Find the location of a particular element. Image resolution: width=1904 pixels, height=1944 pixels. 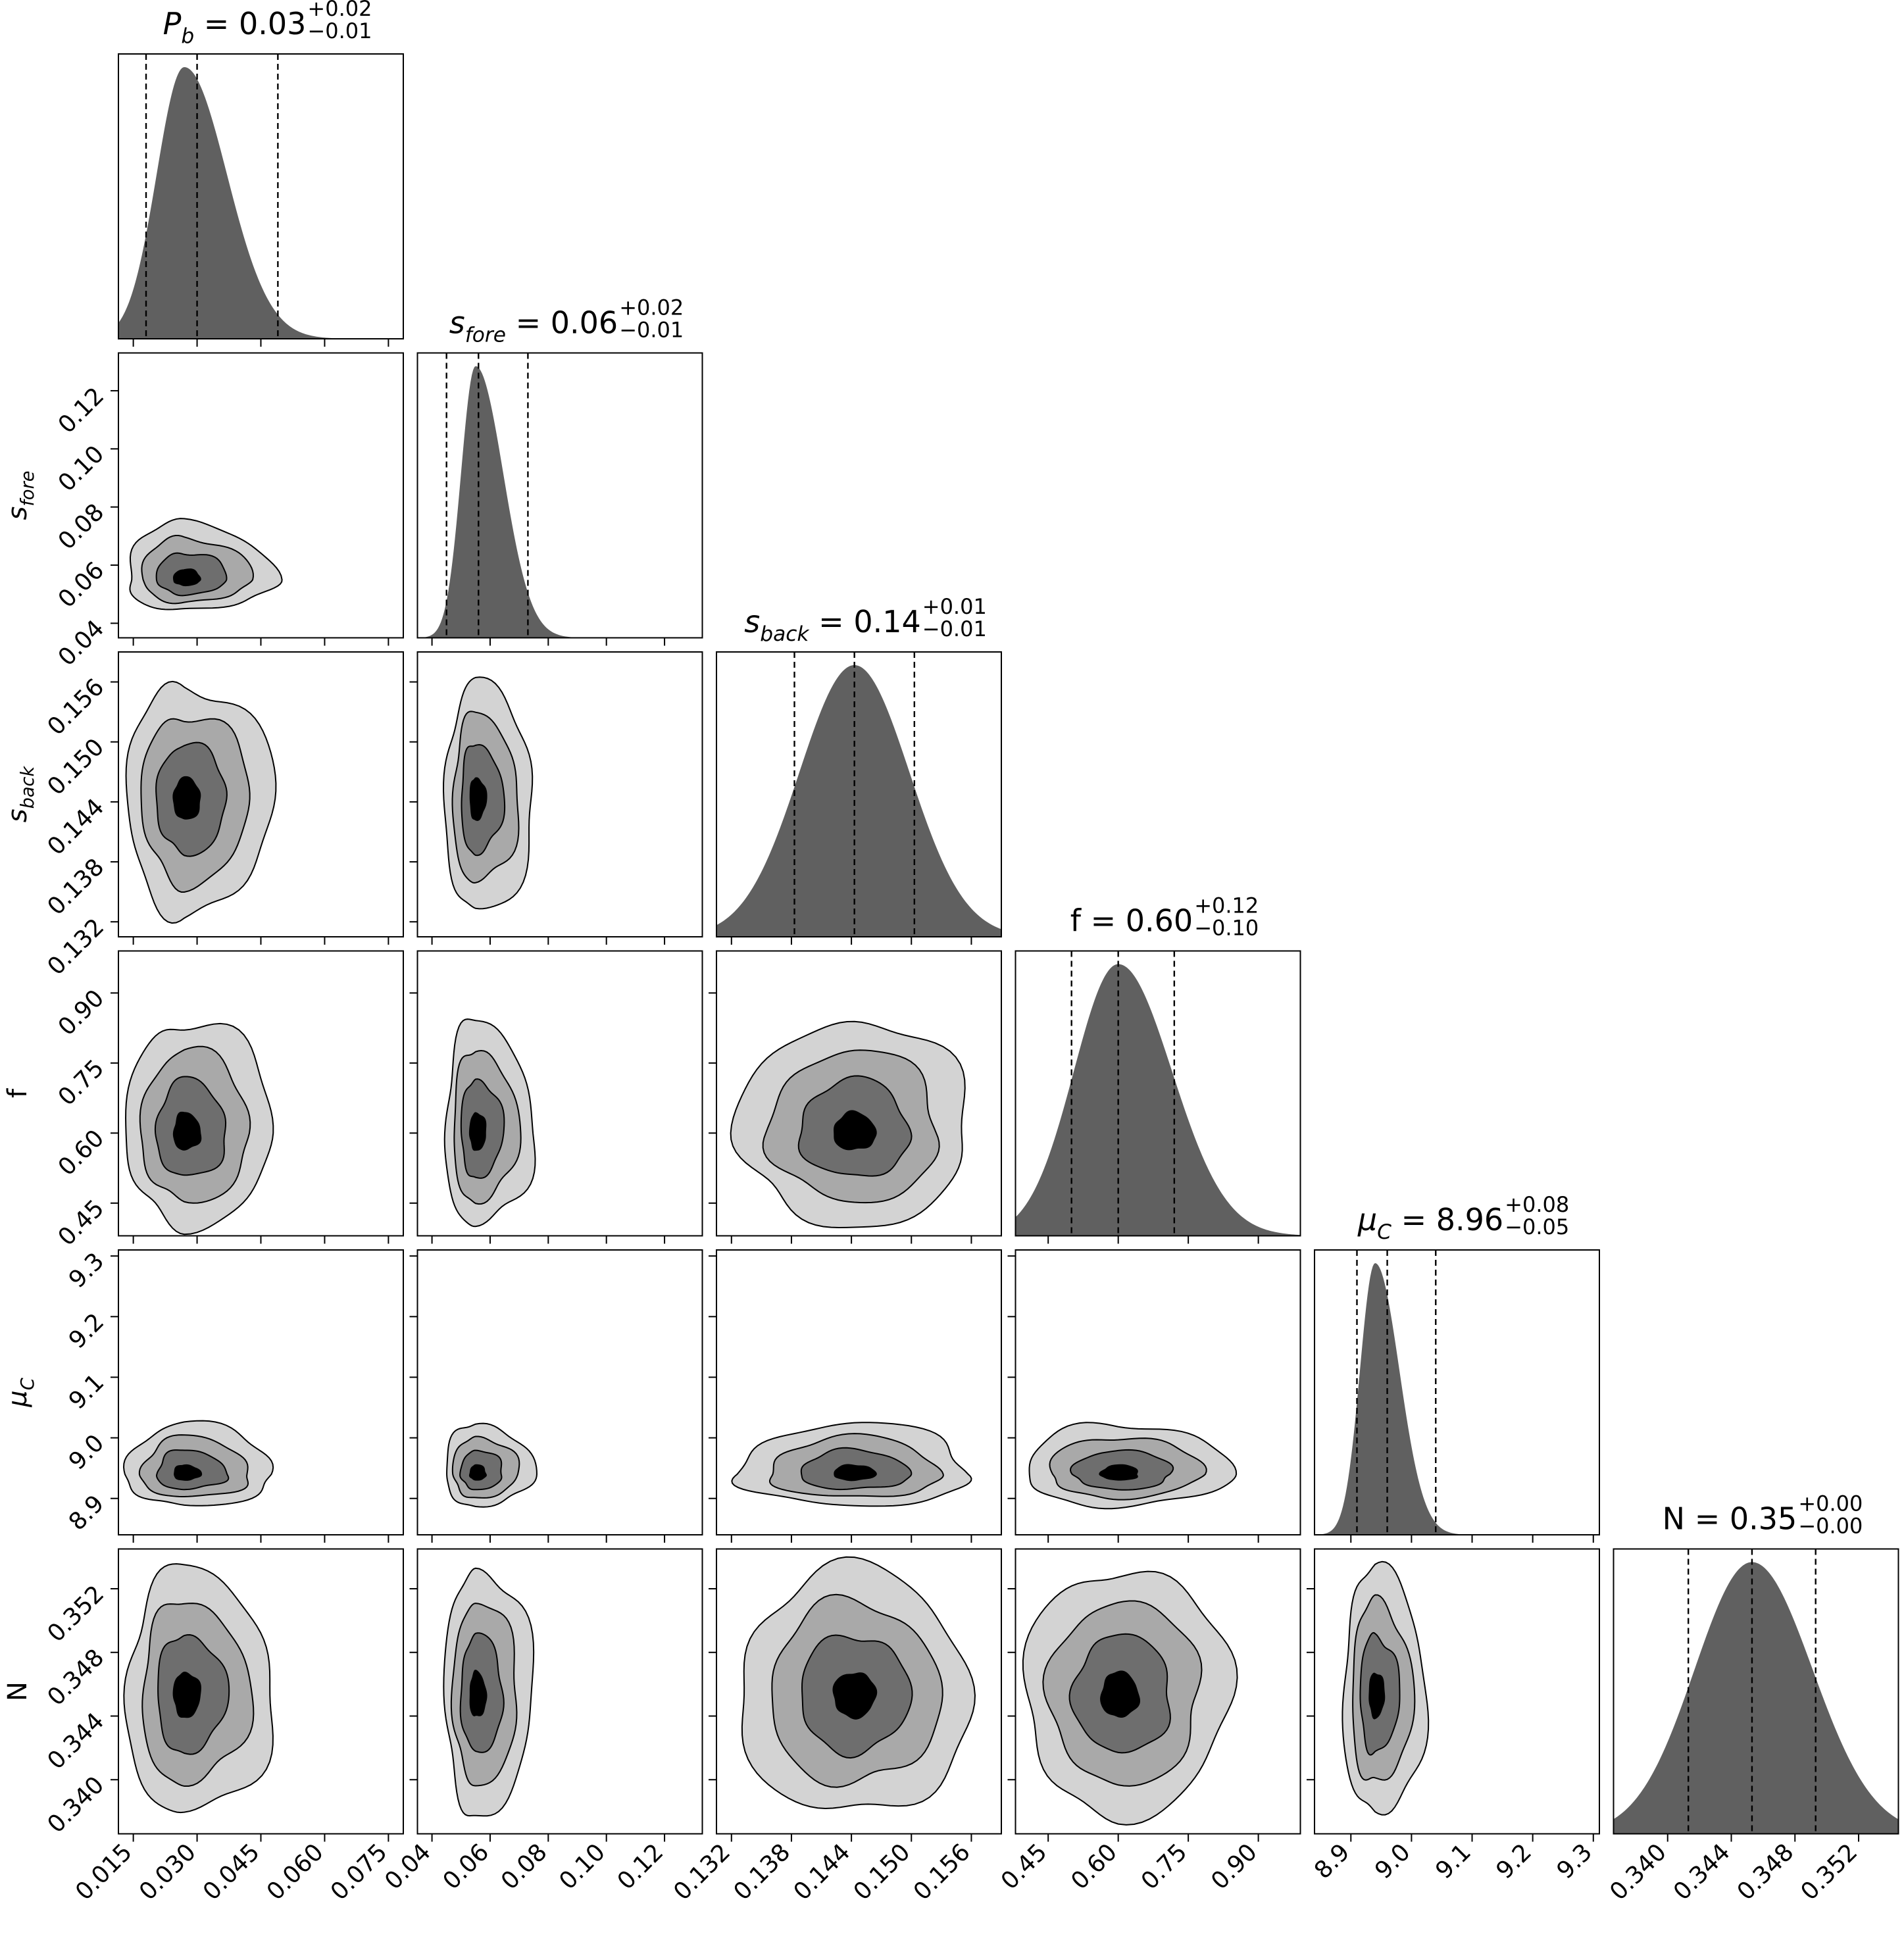

y-axis-label-sback: sback is located at coordinates (20, 794).